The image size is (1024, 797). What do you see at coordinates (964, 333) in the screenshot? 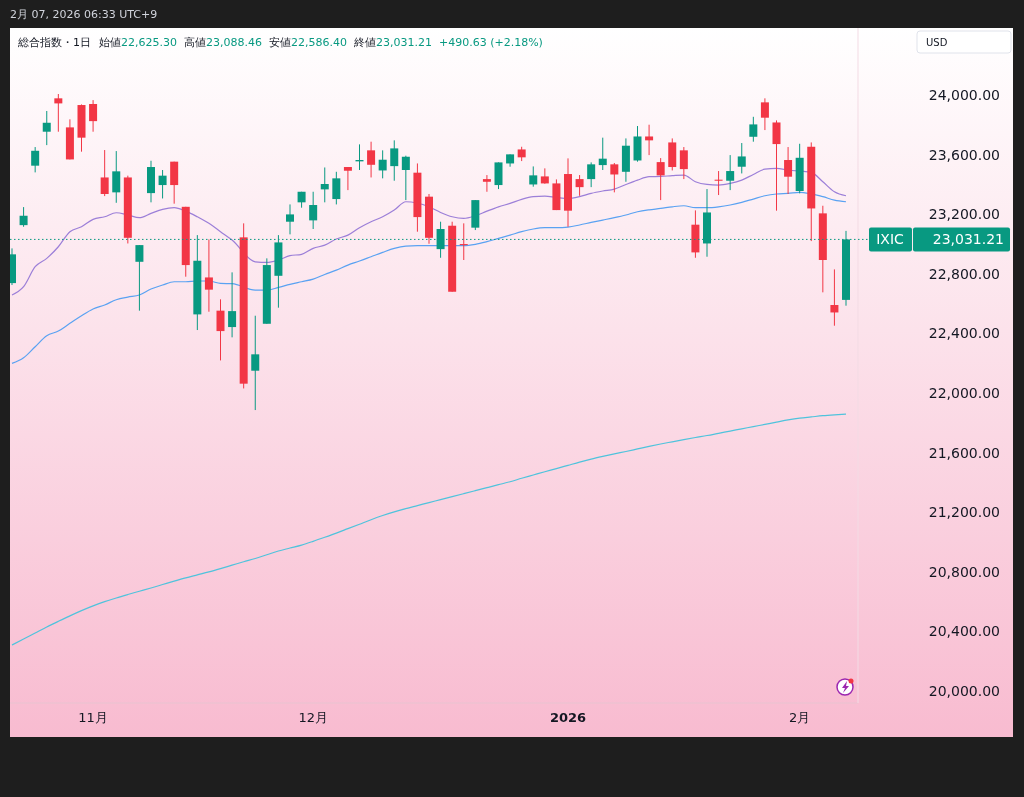
I see `y-tick-label: 22,400.00` at bounding box center [964, 333].